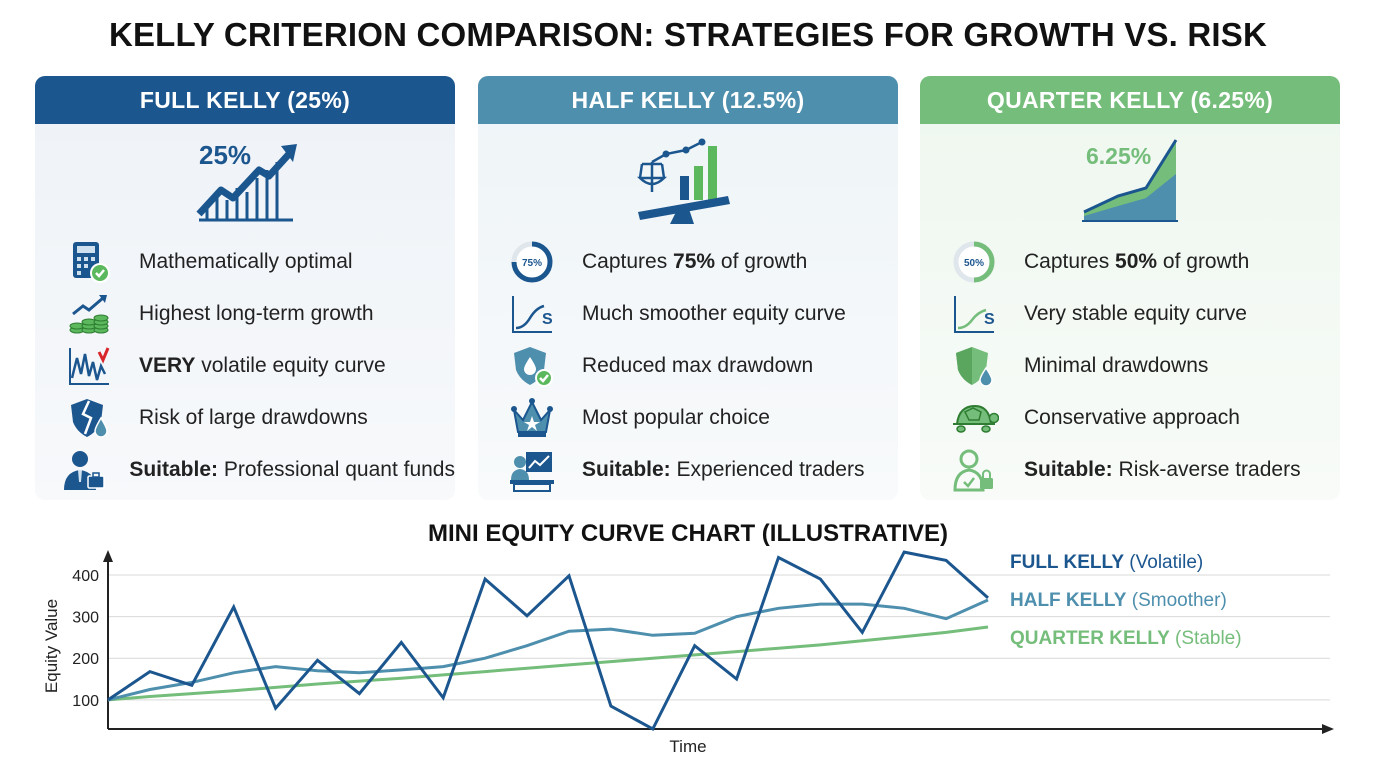  What do you see at coordinates (548, 663) in the screenshot?
I see `quarter-kelly-line` at bounding box center [548, 663].